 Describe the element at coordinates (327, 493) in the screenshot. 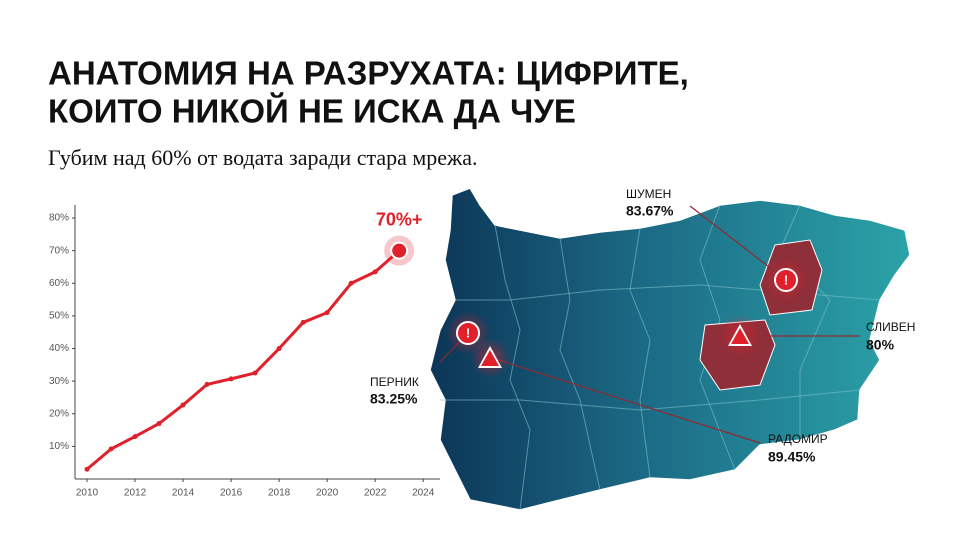

I see `x-tick-label: 2020` at that location.